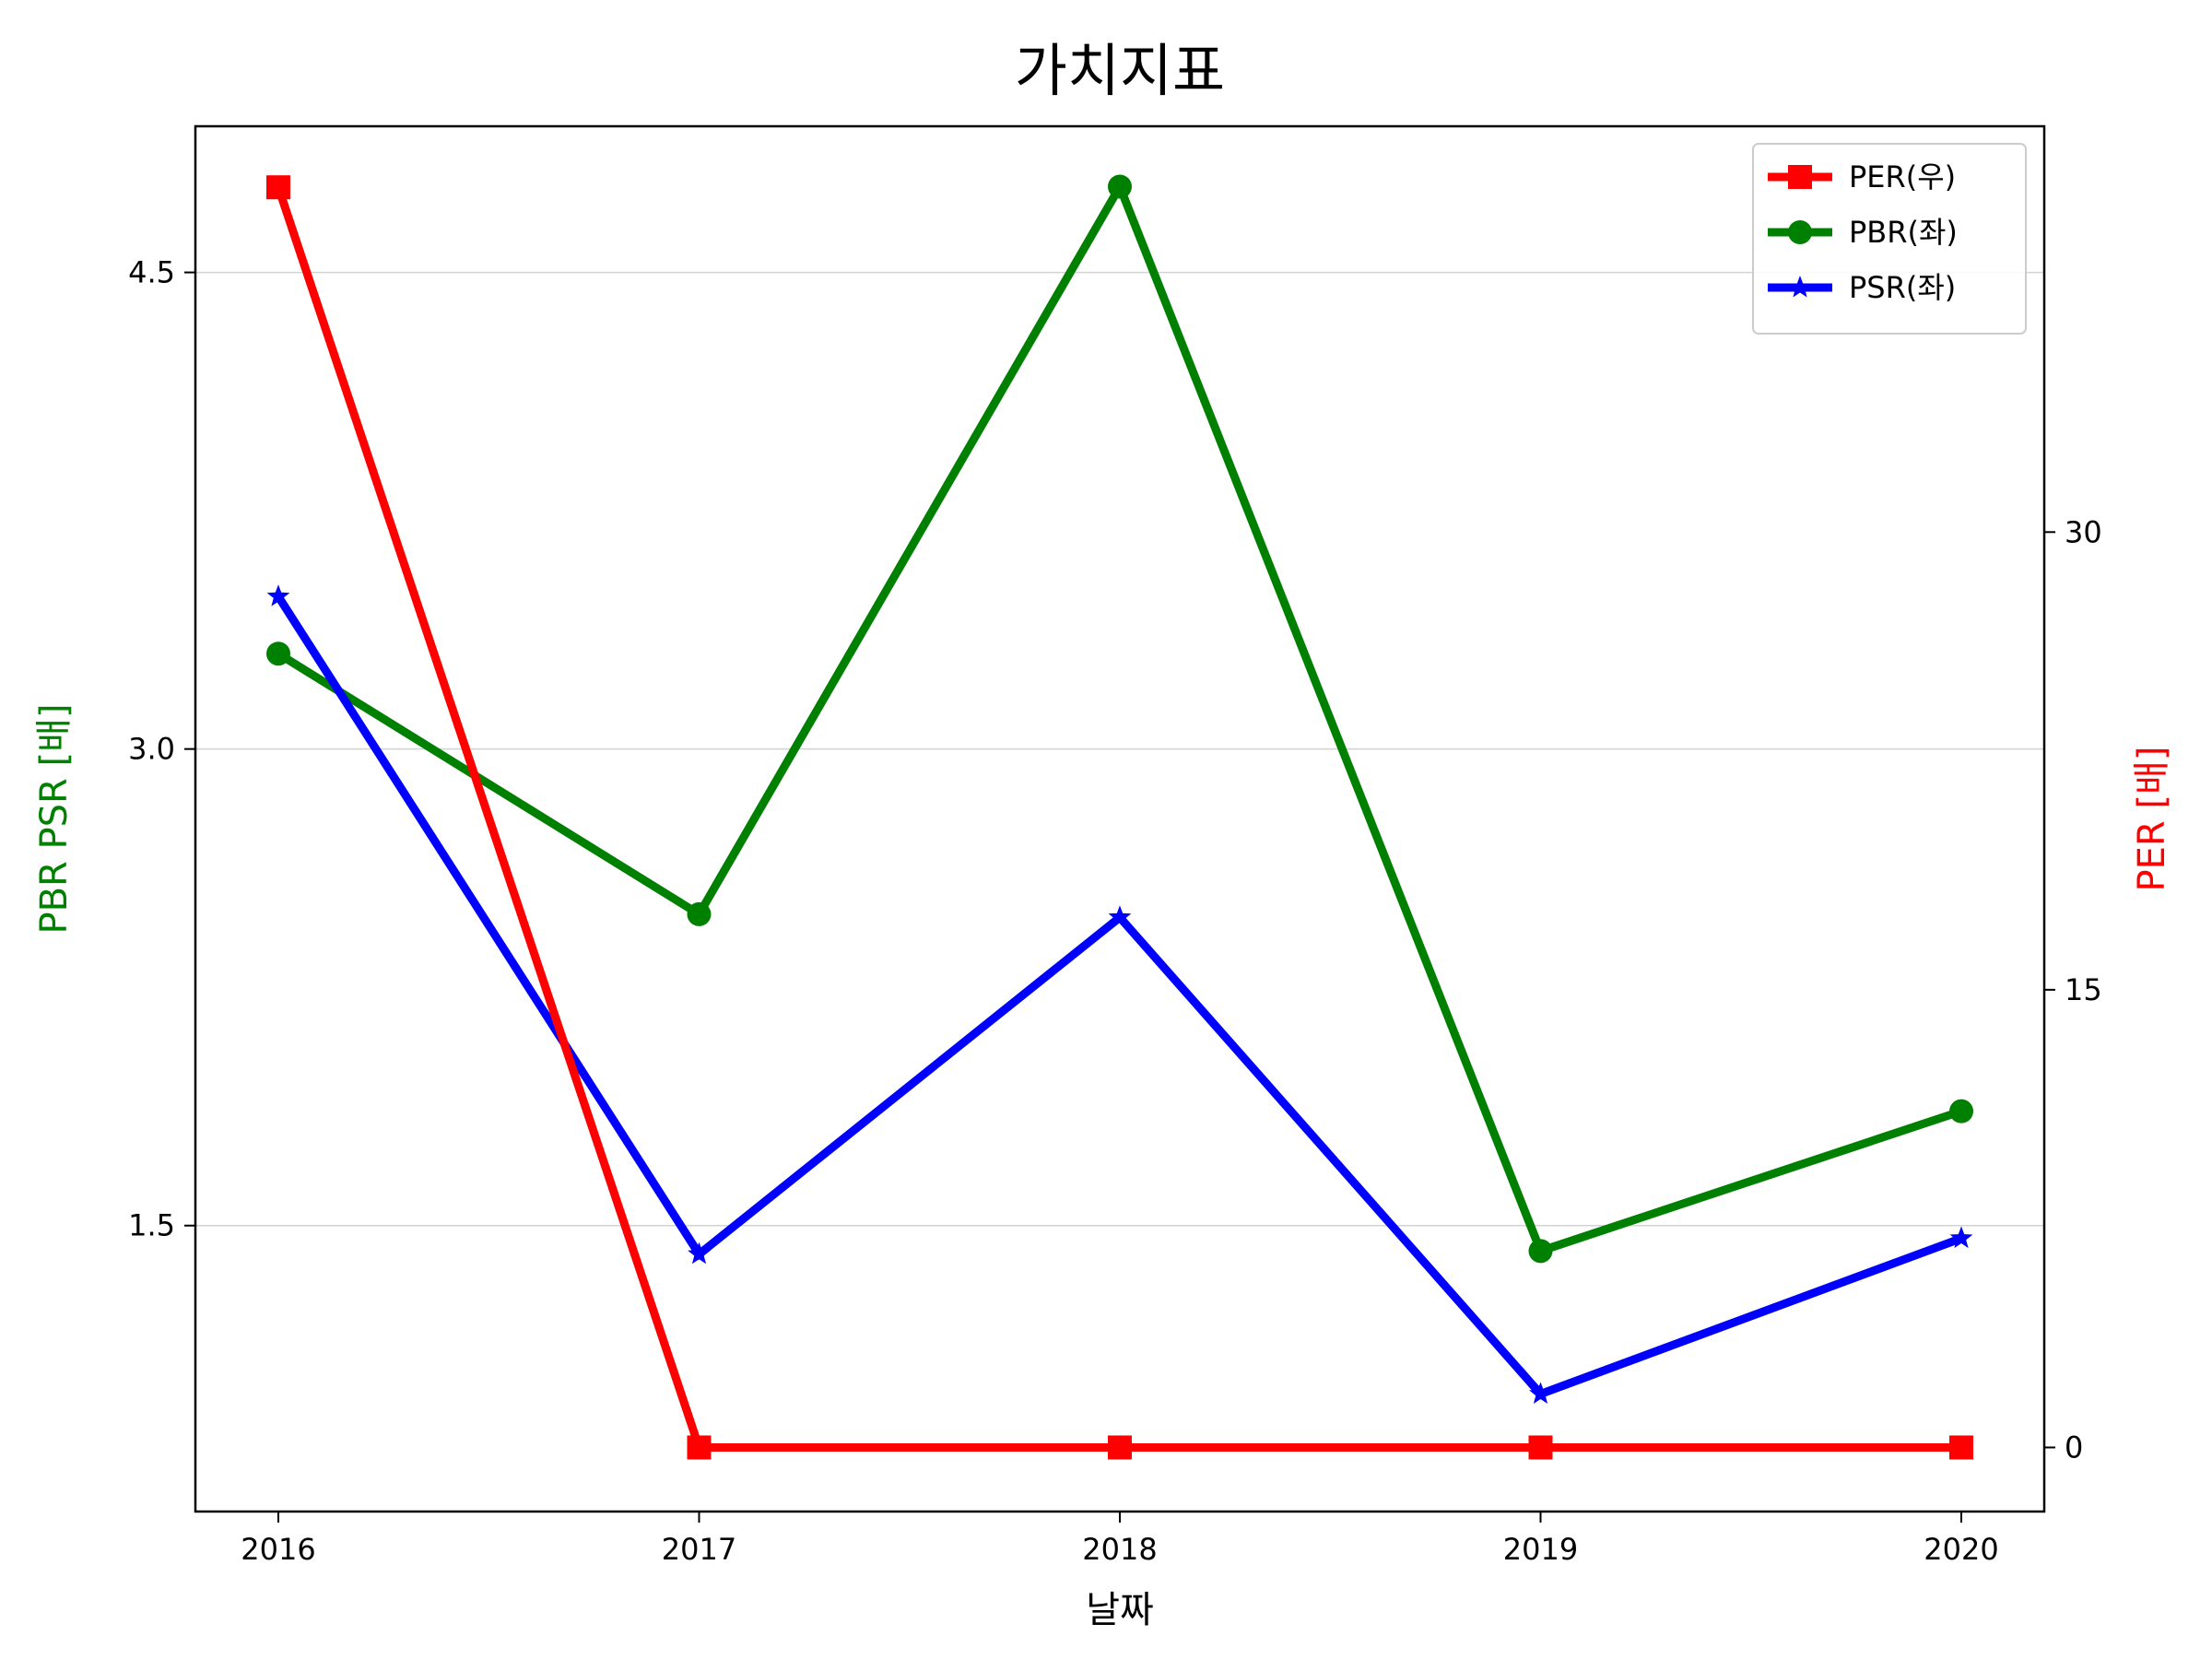  Describe the element at coordinates (151, 749) in the screenshot. I see `left-y-tick-label: 3.0` at that location.